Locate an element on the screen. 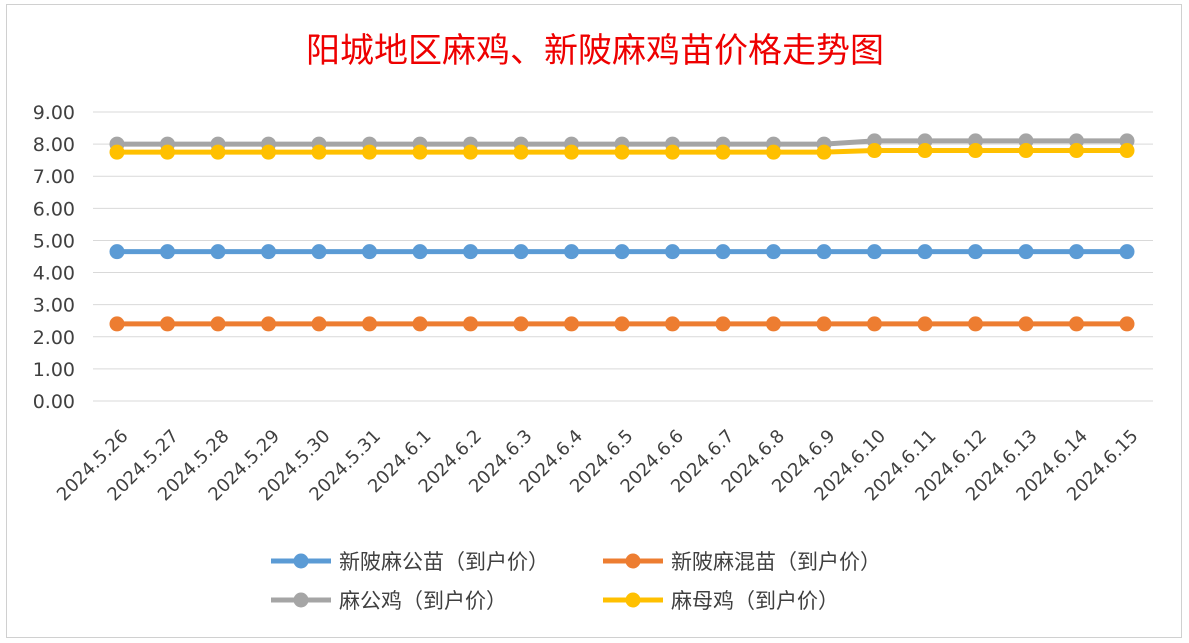 The height and width of the screenshot is (643, 1189). y-tick-label: 7.00 is located at coordinates (54, 177).